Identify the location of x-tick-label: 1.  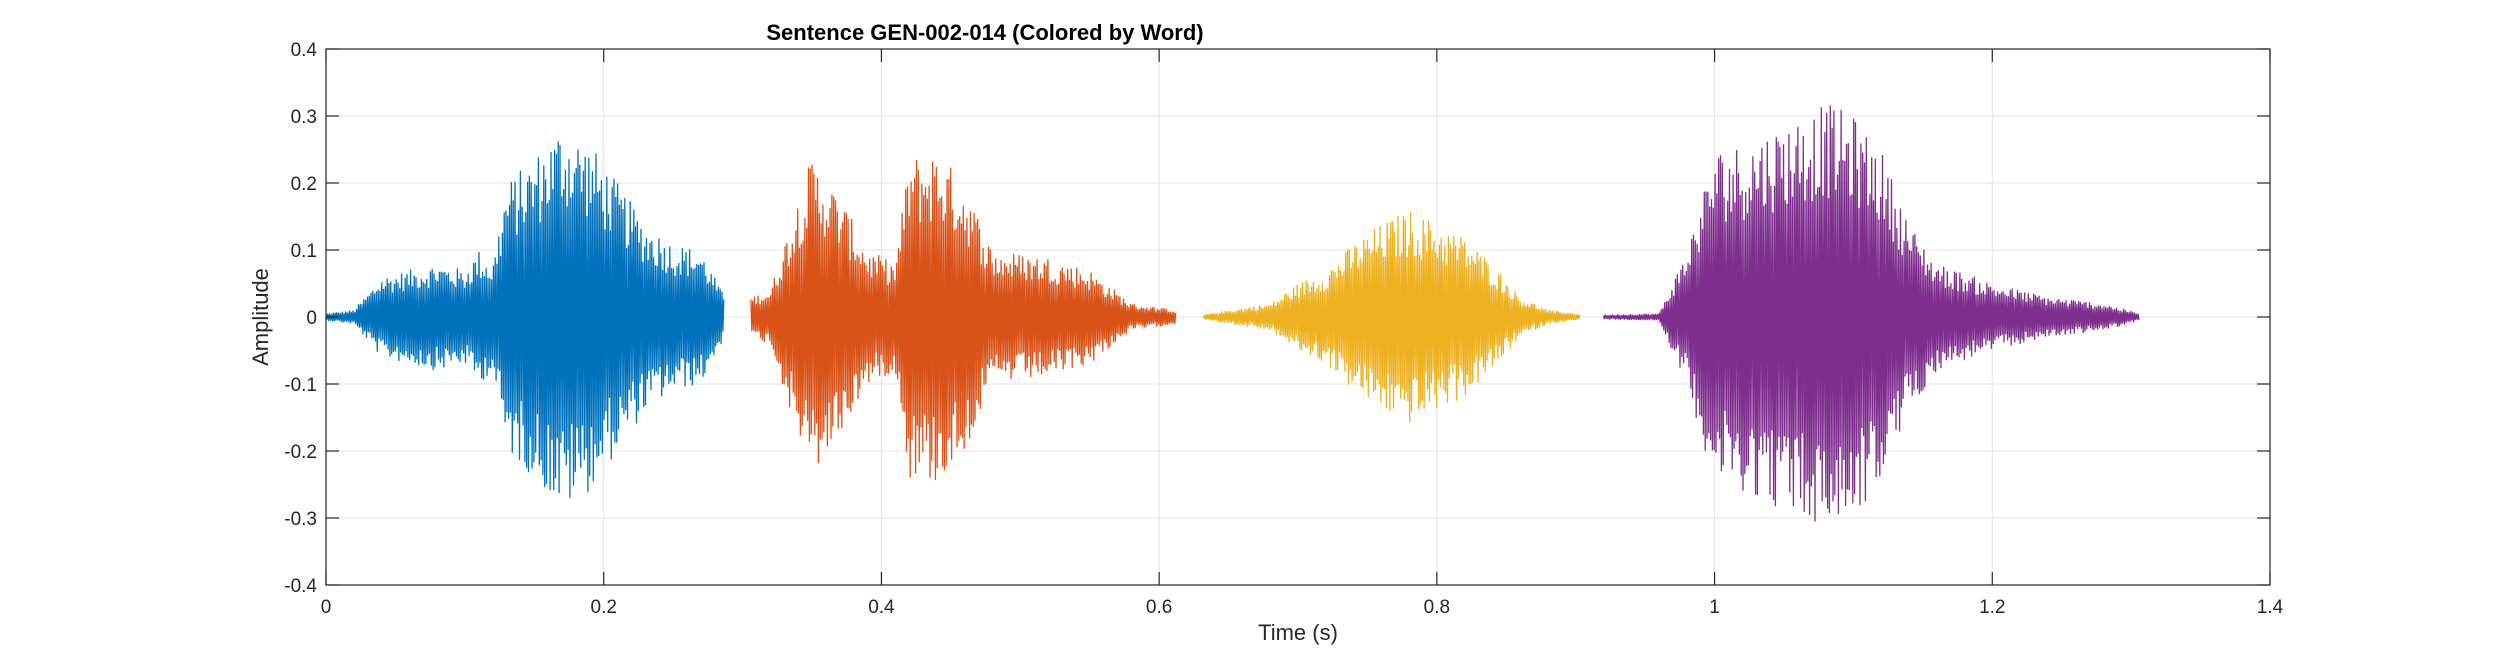
(1714, 607).